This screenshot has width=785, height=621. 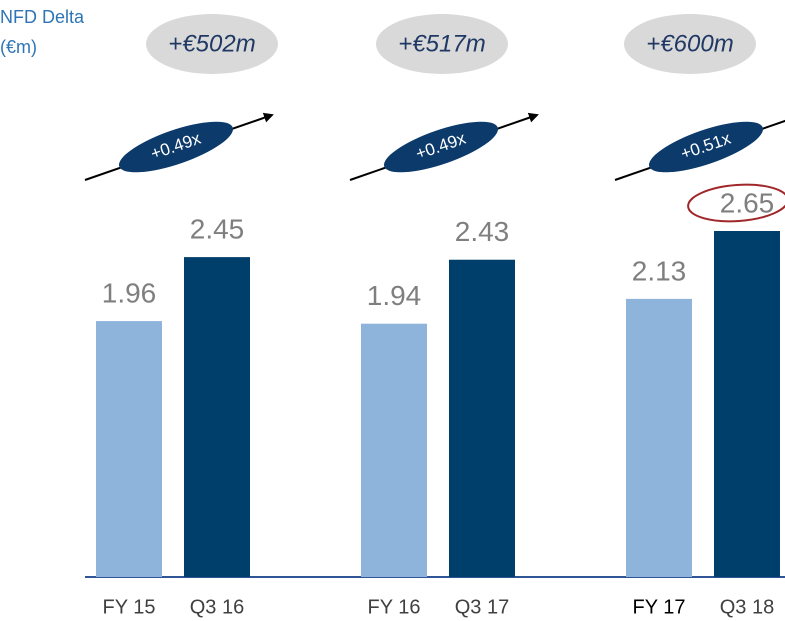 What do you see at coordinates (482, 607) in the screenshot?
I see `x-tick-label: Q3 17` at bounding box center [482, 607].